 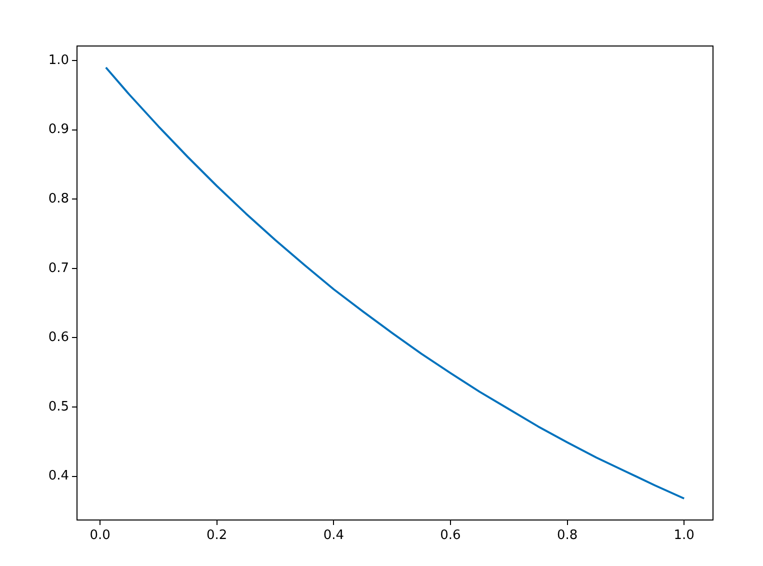 What do you see at coordinates (450, 536) in the screenshot?
I see `x-tick-label: 0.6` at bounding box center [450, 536].